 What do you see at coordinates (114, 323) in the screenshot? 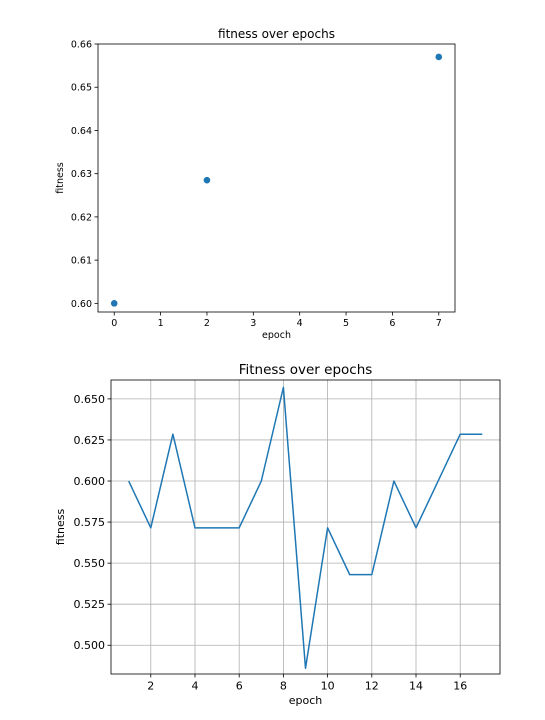
I see `x-tick-label: 0` at bounding box center [114, 323].